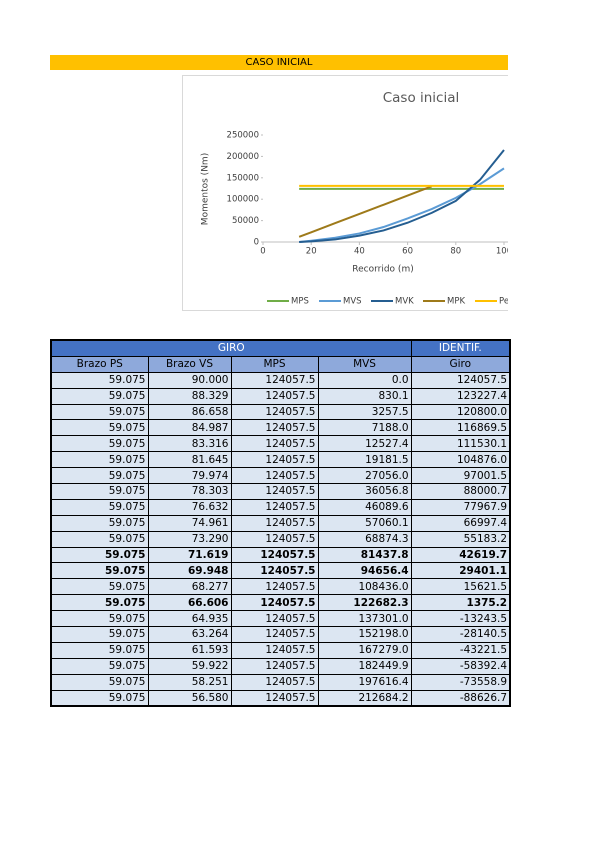  I want to click on table-row: 59.075 63.264 124057.5 152198.0 -28140.5, so click(280, 634).